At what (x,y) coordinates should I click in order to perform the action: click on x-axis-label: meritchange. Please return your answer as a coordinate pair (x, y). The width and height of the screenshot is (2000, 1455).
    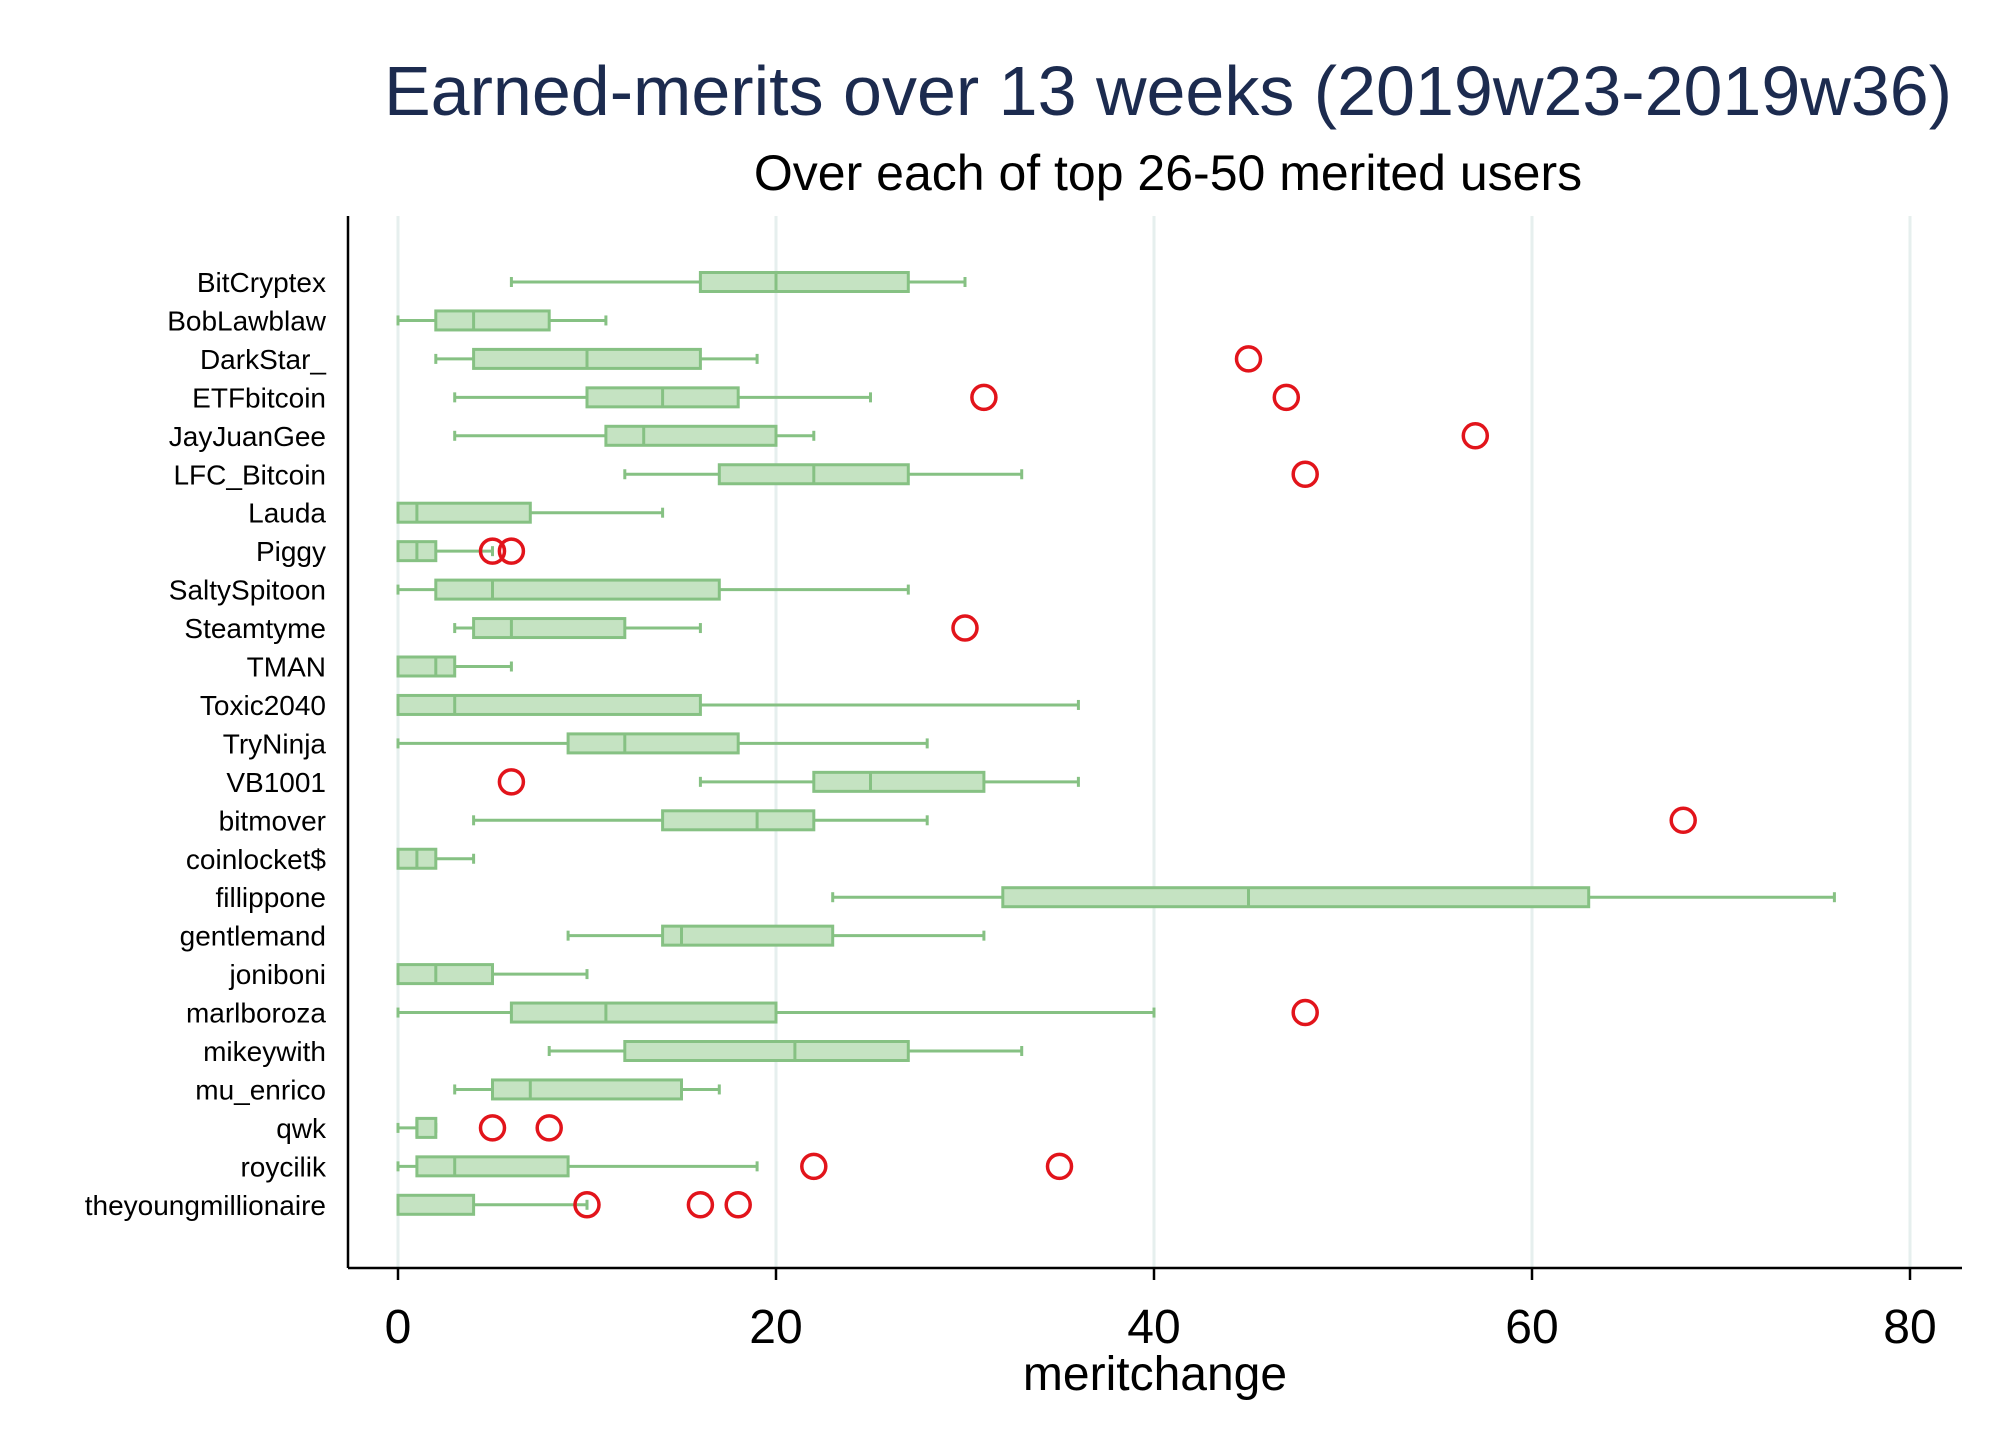
    Looking at the image, I should click on (1155, 1374).